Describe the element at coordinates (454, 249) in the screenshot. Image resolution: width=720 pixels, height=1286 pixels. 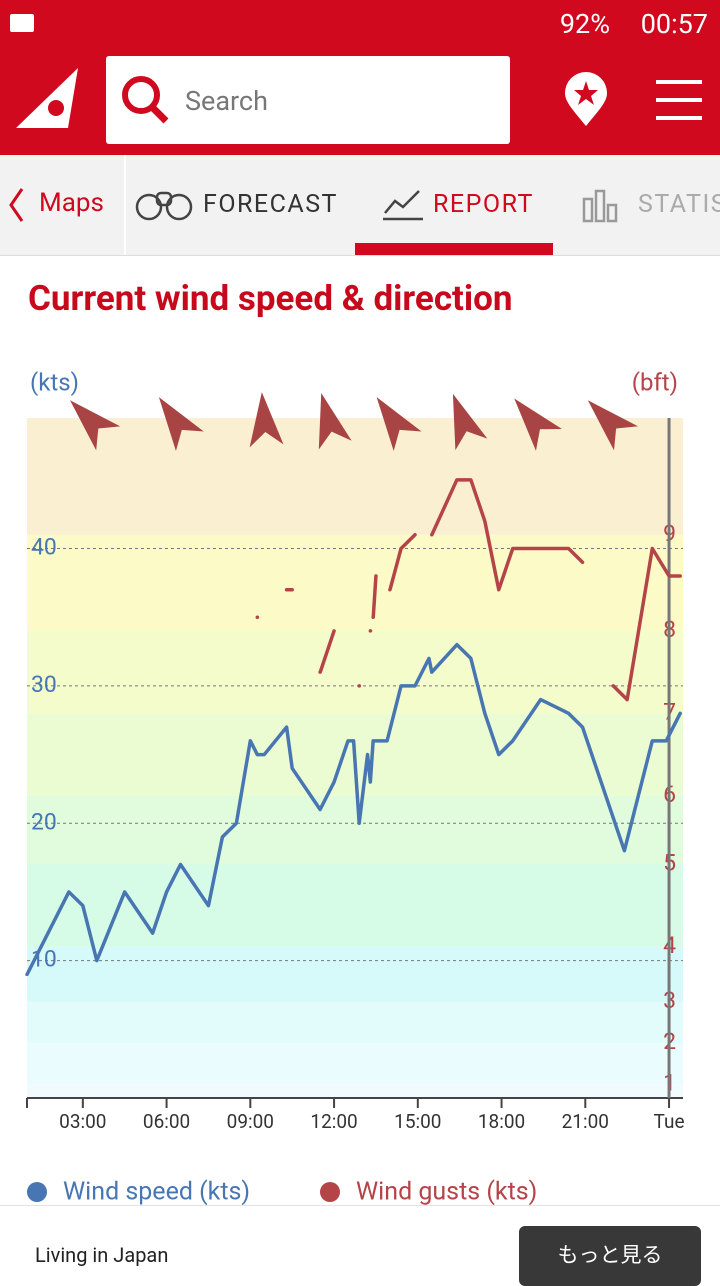
I see `active-tab-indicator` at that location.